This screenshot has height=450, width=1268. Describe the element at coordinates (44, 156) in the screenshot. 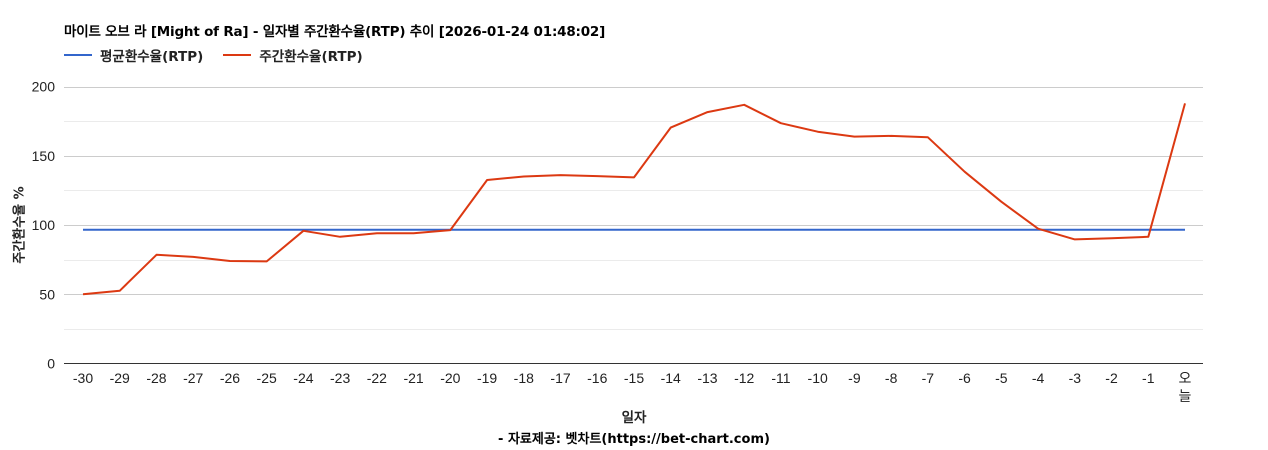

I see `y-tick-label: 150` at that location.